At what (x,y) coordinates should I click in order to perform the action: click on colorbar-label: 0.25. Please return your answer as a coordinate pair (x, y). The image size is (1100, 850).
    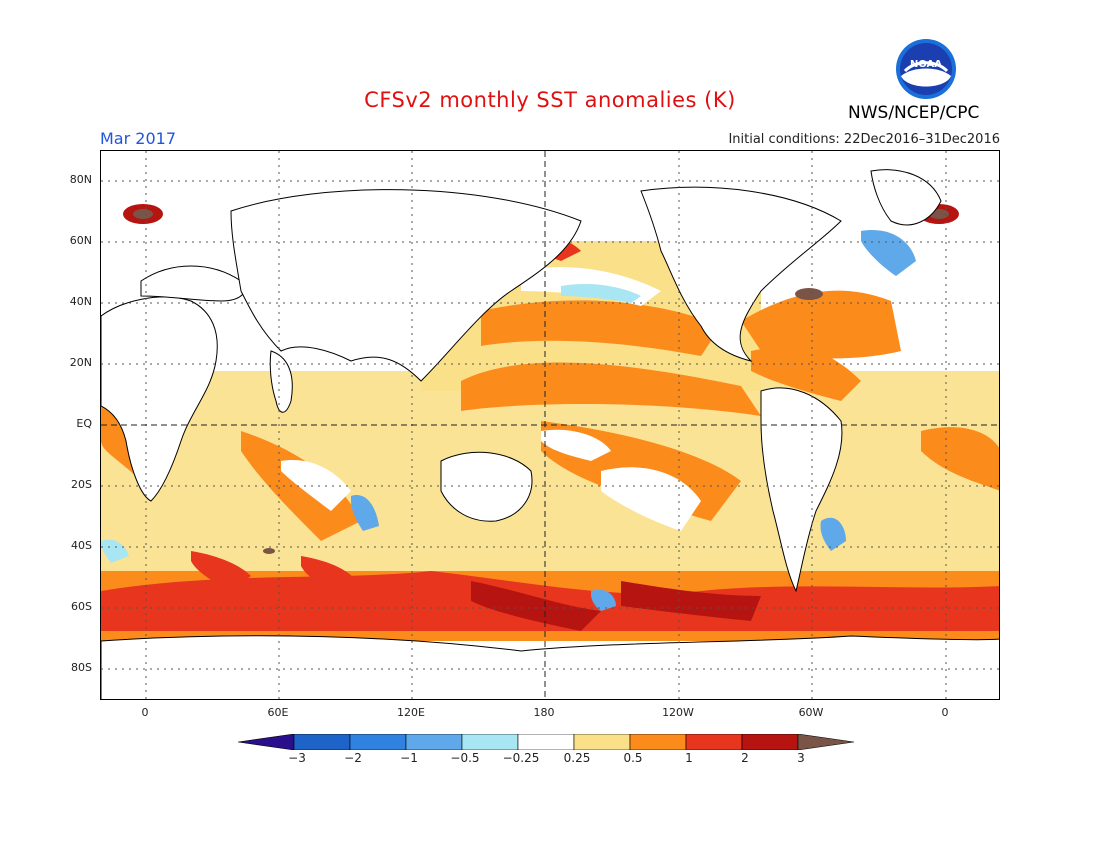
    Looking at the image, I should click on (577, 758).